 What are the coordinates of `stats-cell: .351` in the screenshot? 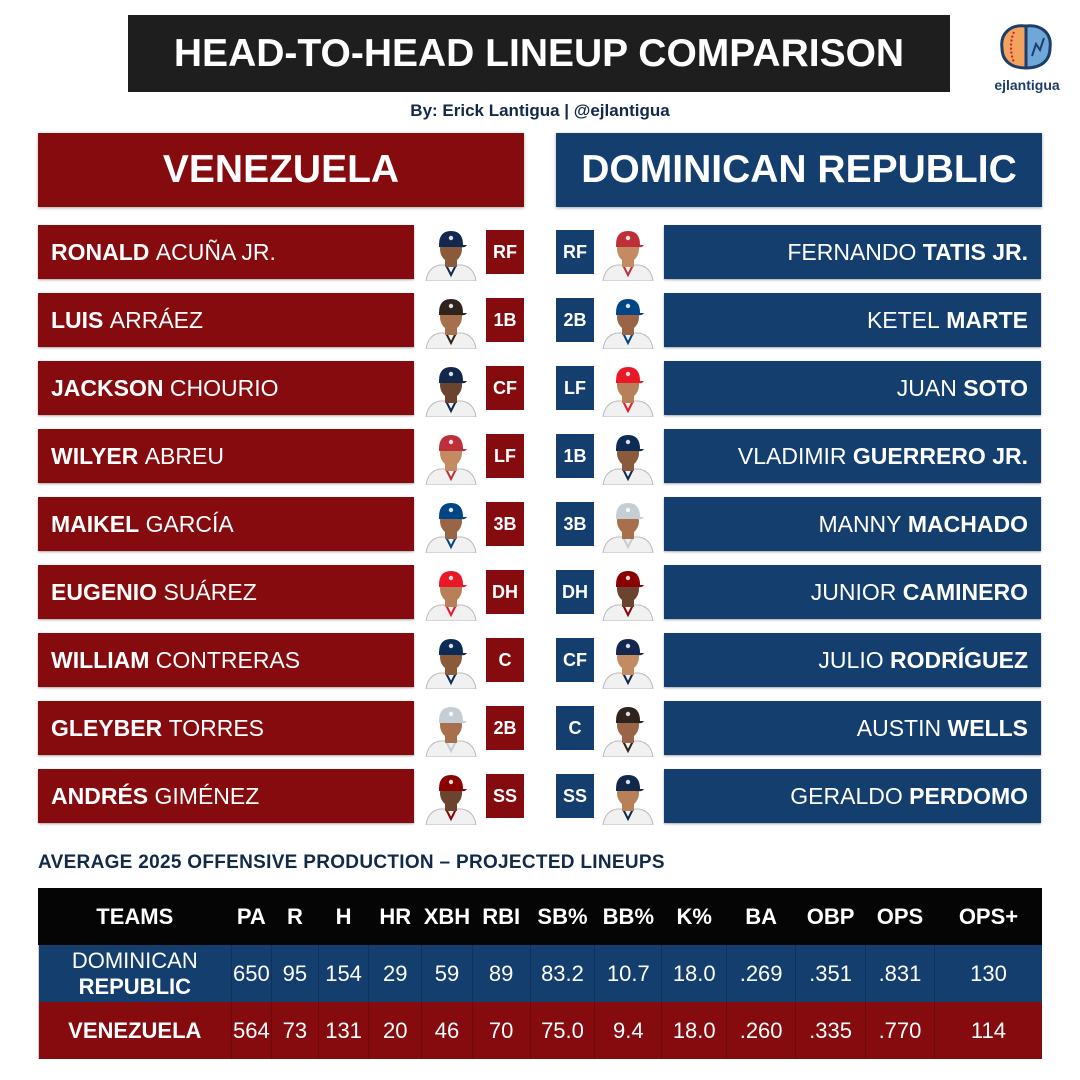 It's located at (830, 973).